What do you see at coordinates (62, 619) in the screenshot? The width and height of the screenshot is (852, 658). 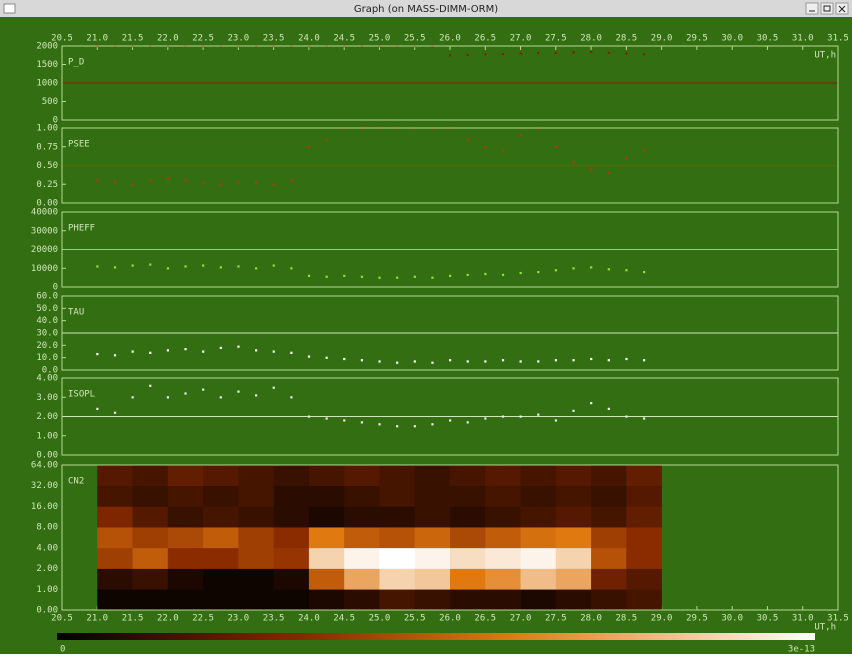 I see `x-tick-label: 20.5` at bounding box center [62, 619].